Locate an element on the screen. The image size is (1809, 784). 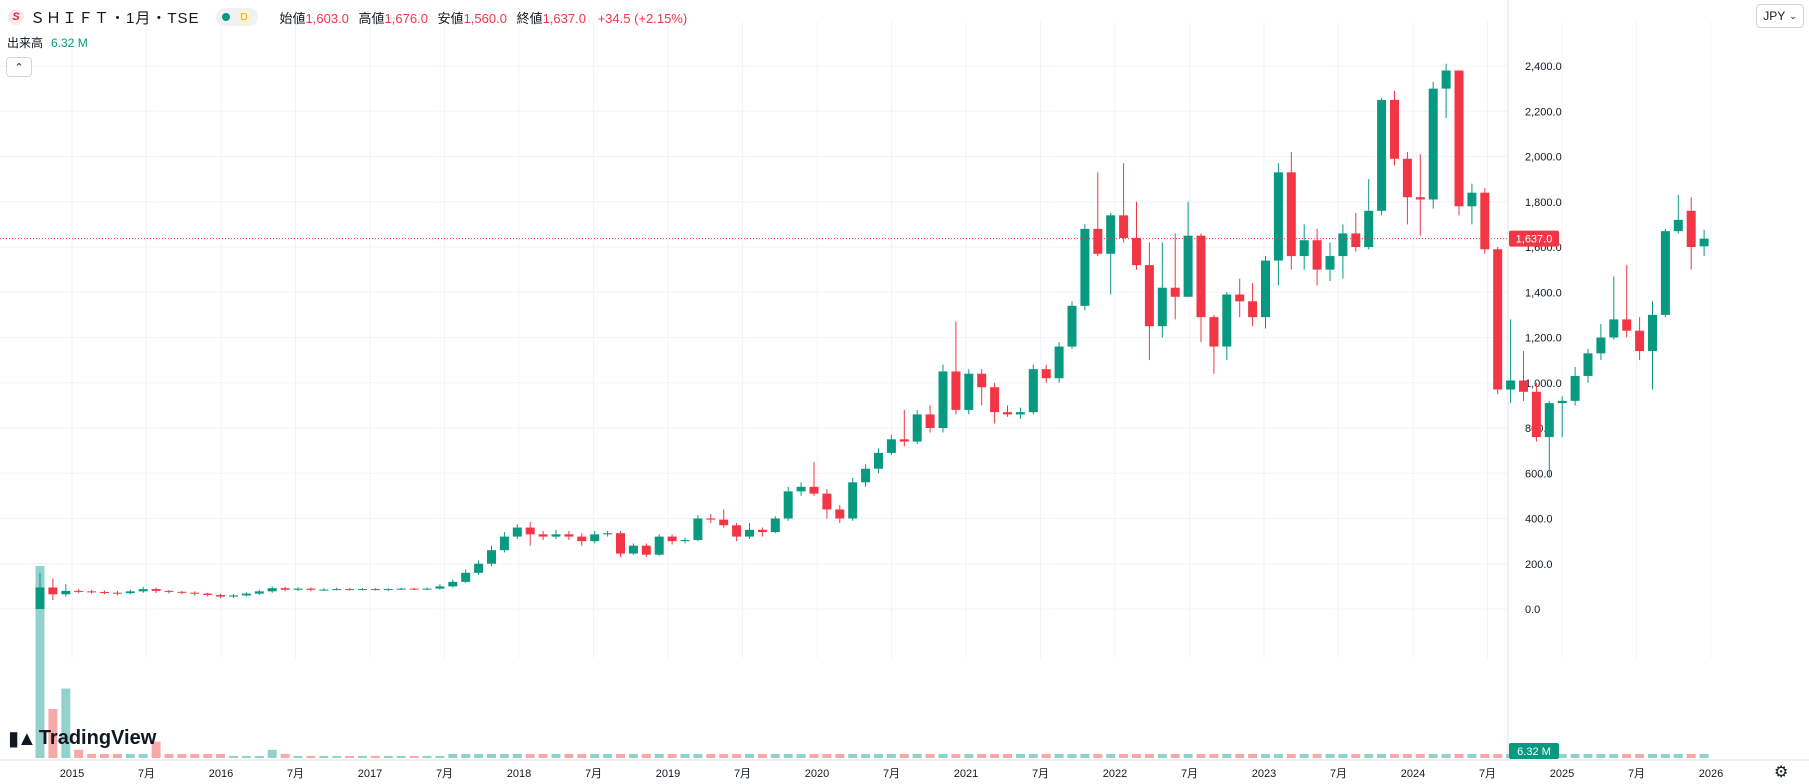
last-price-badge is located at coordinates (1534, 238).